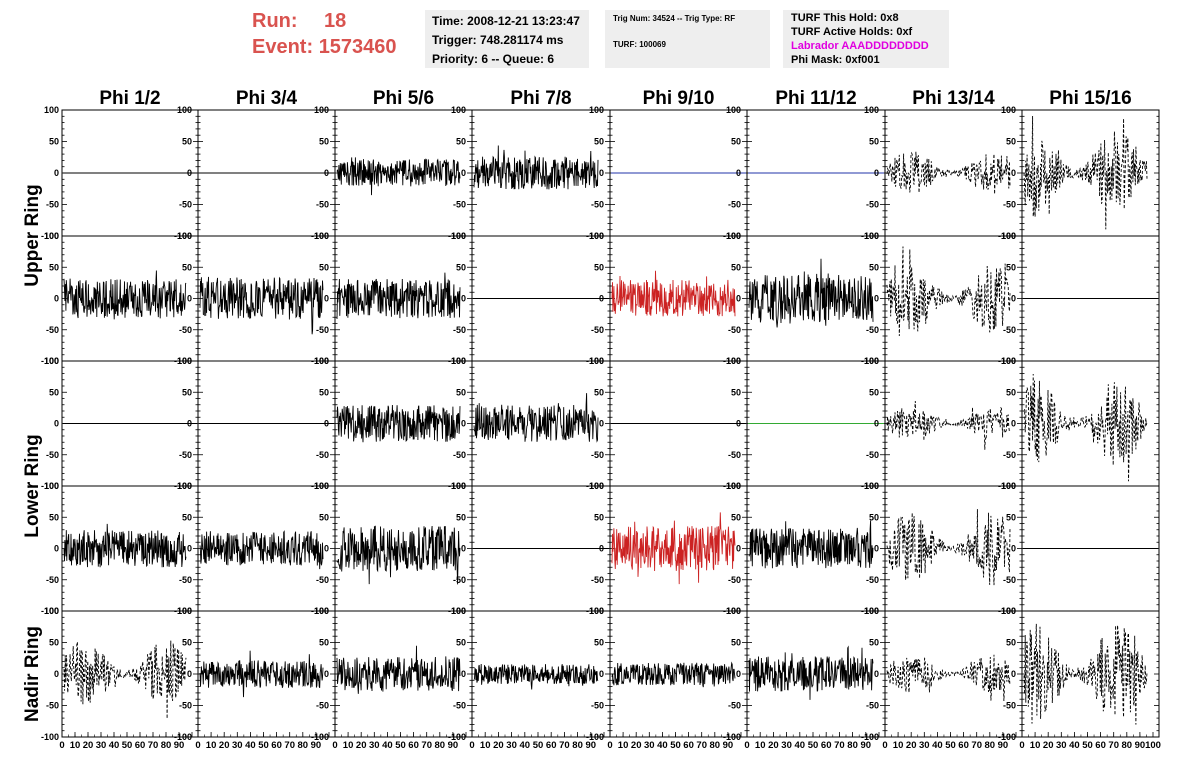 Image resolution: width=1196 pixels, height=772 pixels. I want to click on ring-label-3: Nadir Ring, so click(32, 674).